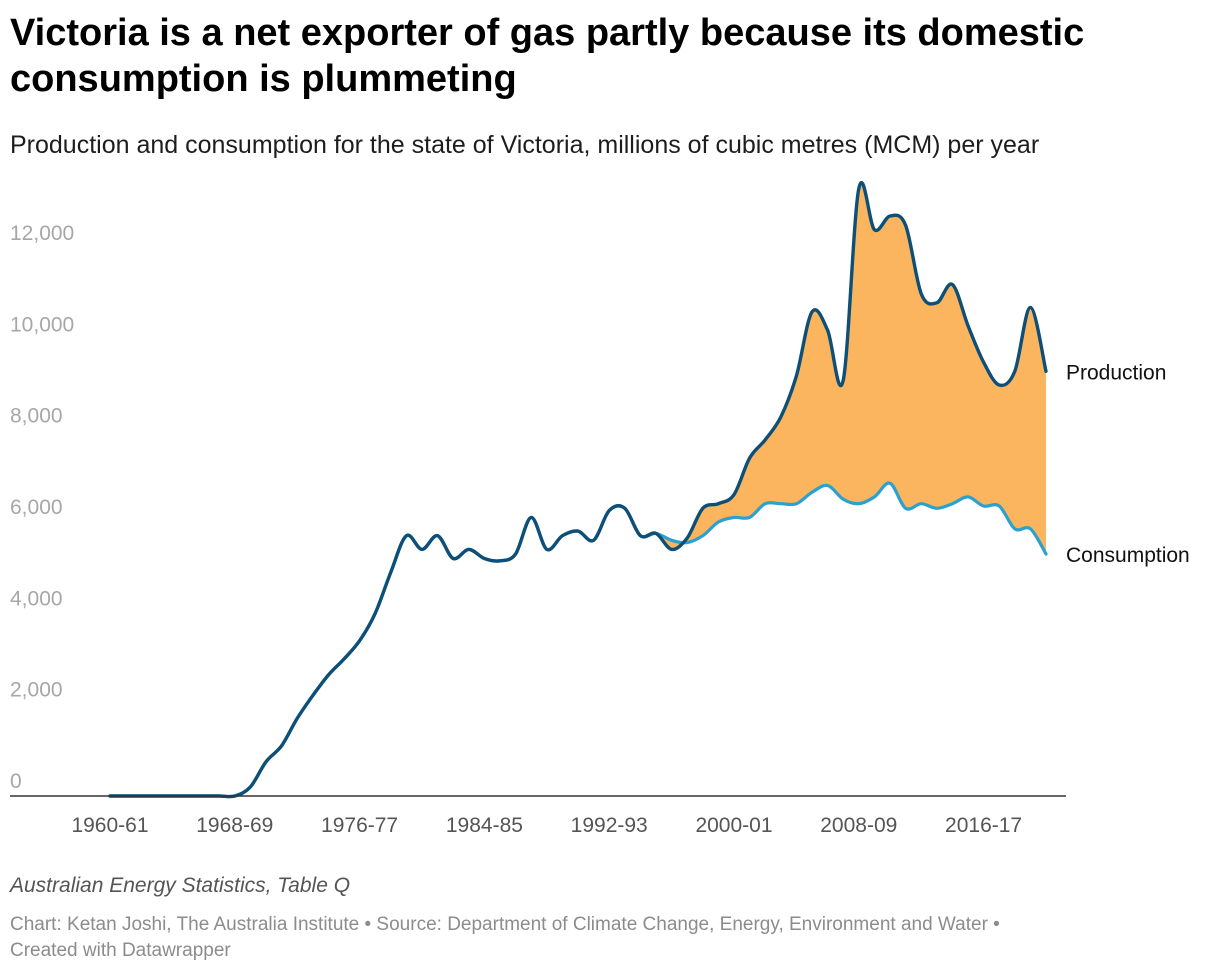 The height and width of the screenshot is (976, 1220). I want to click on y-tick-label: 10,000, so click(42, 324).